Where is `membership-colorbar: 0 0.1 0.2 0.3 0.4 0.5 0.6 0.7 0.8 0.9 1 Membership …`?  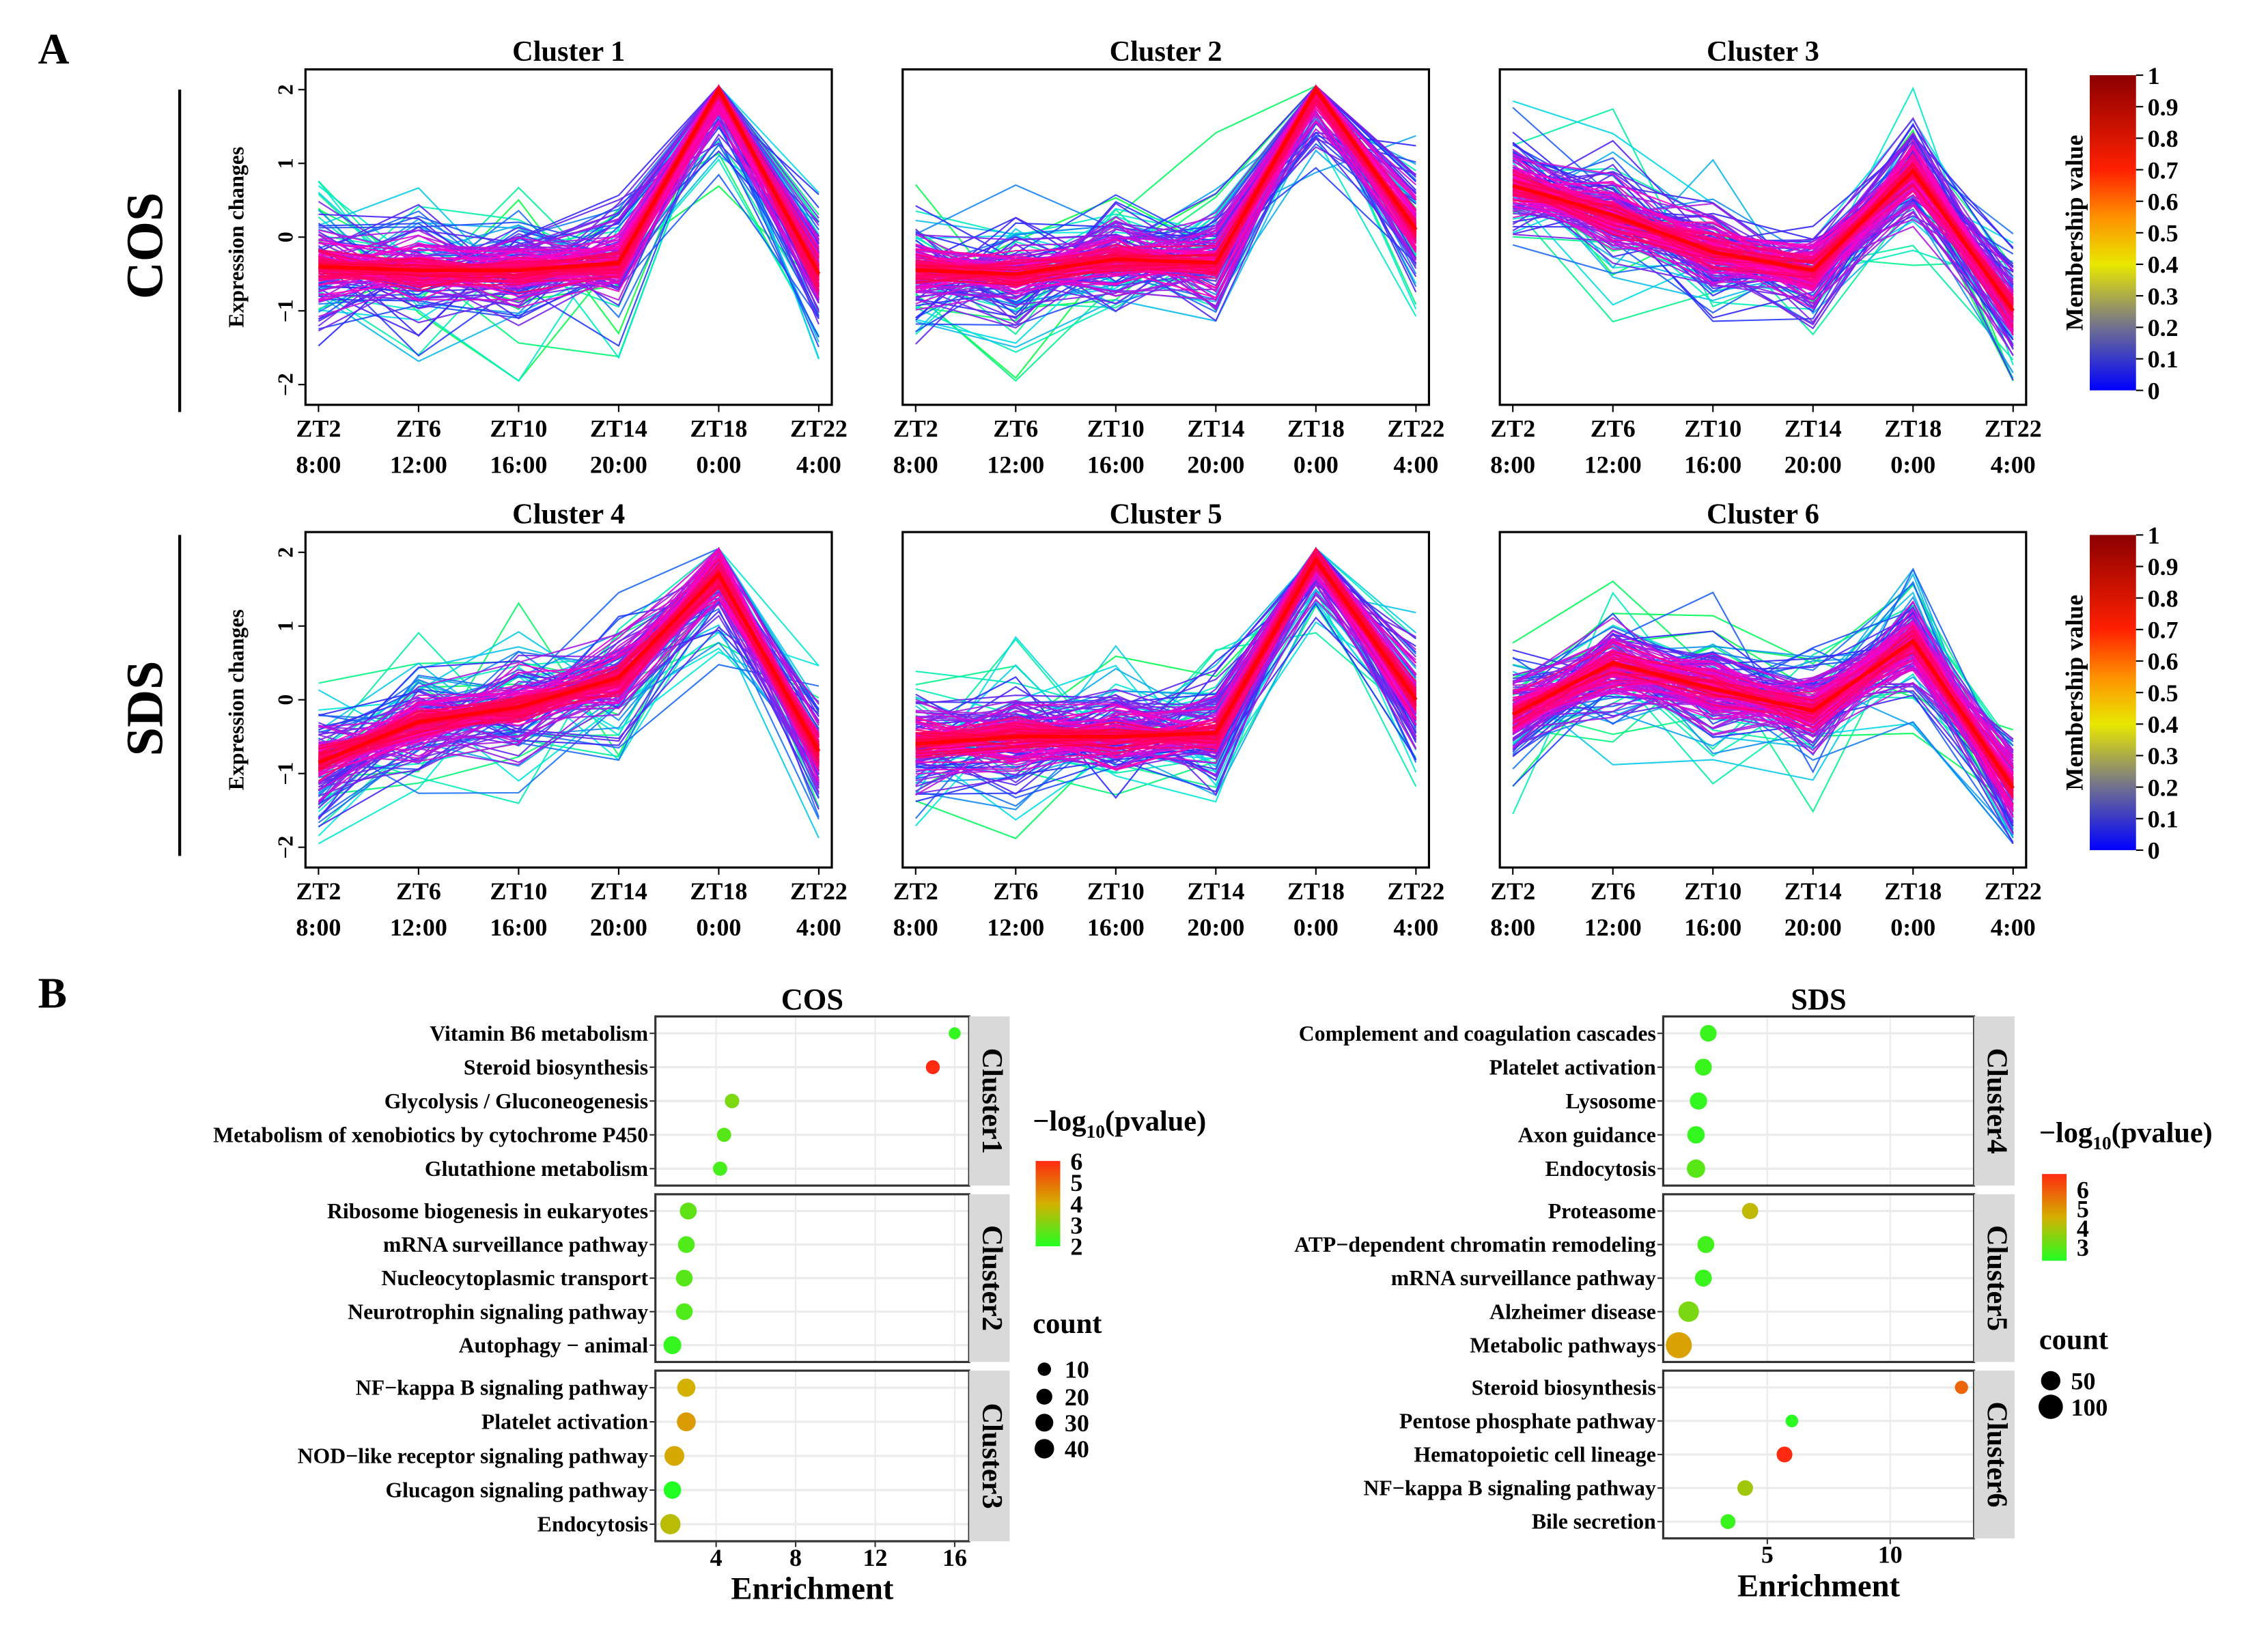
membership-colorbar: 0 0.1 0.2 0.3 0.4 0.5 0.6 0.7 0.8 0.9 1 Membership … is located at coordinates (2119, 693).